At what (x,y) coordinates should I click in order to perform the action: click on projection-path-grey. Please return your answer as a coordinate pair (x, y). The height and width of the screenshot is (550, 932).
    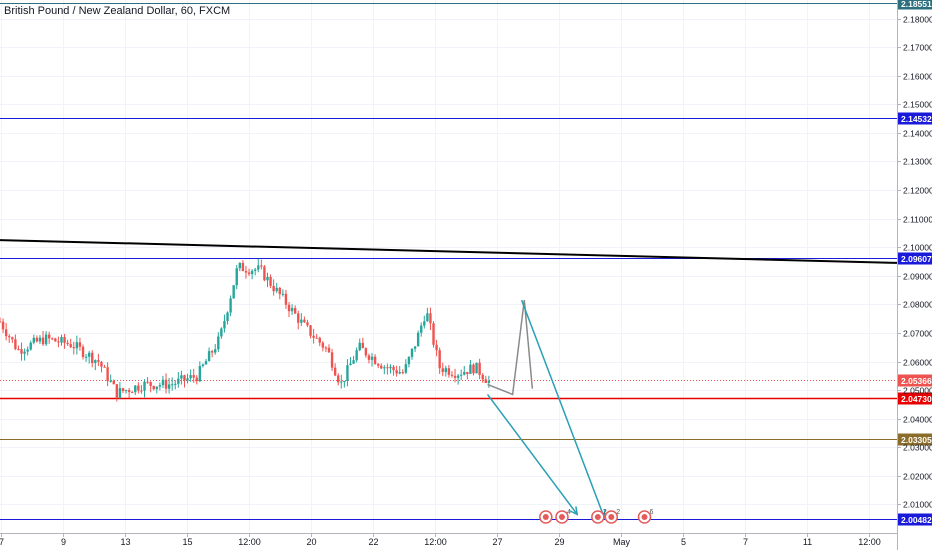
    Looking at the image, I should click on (510, 347).